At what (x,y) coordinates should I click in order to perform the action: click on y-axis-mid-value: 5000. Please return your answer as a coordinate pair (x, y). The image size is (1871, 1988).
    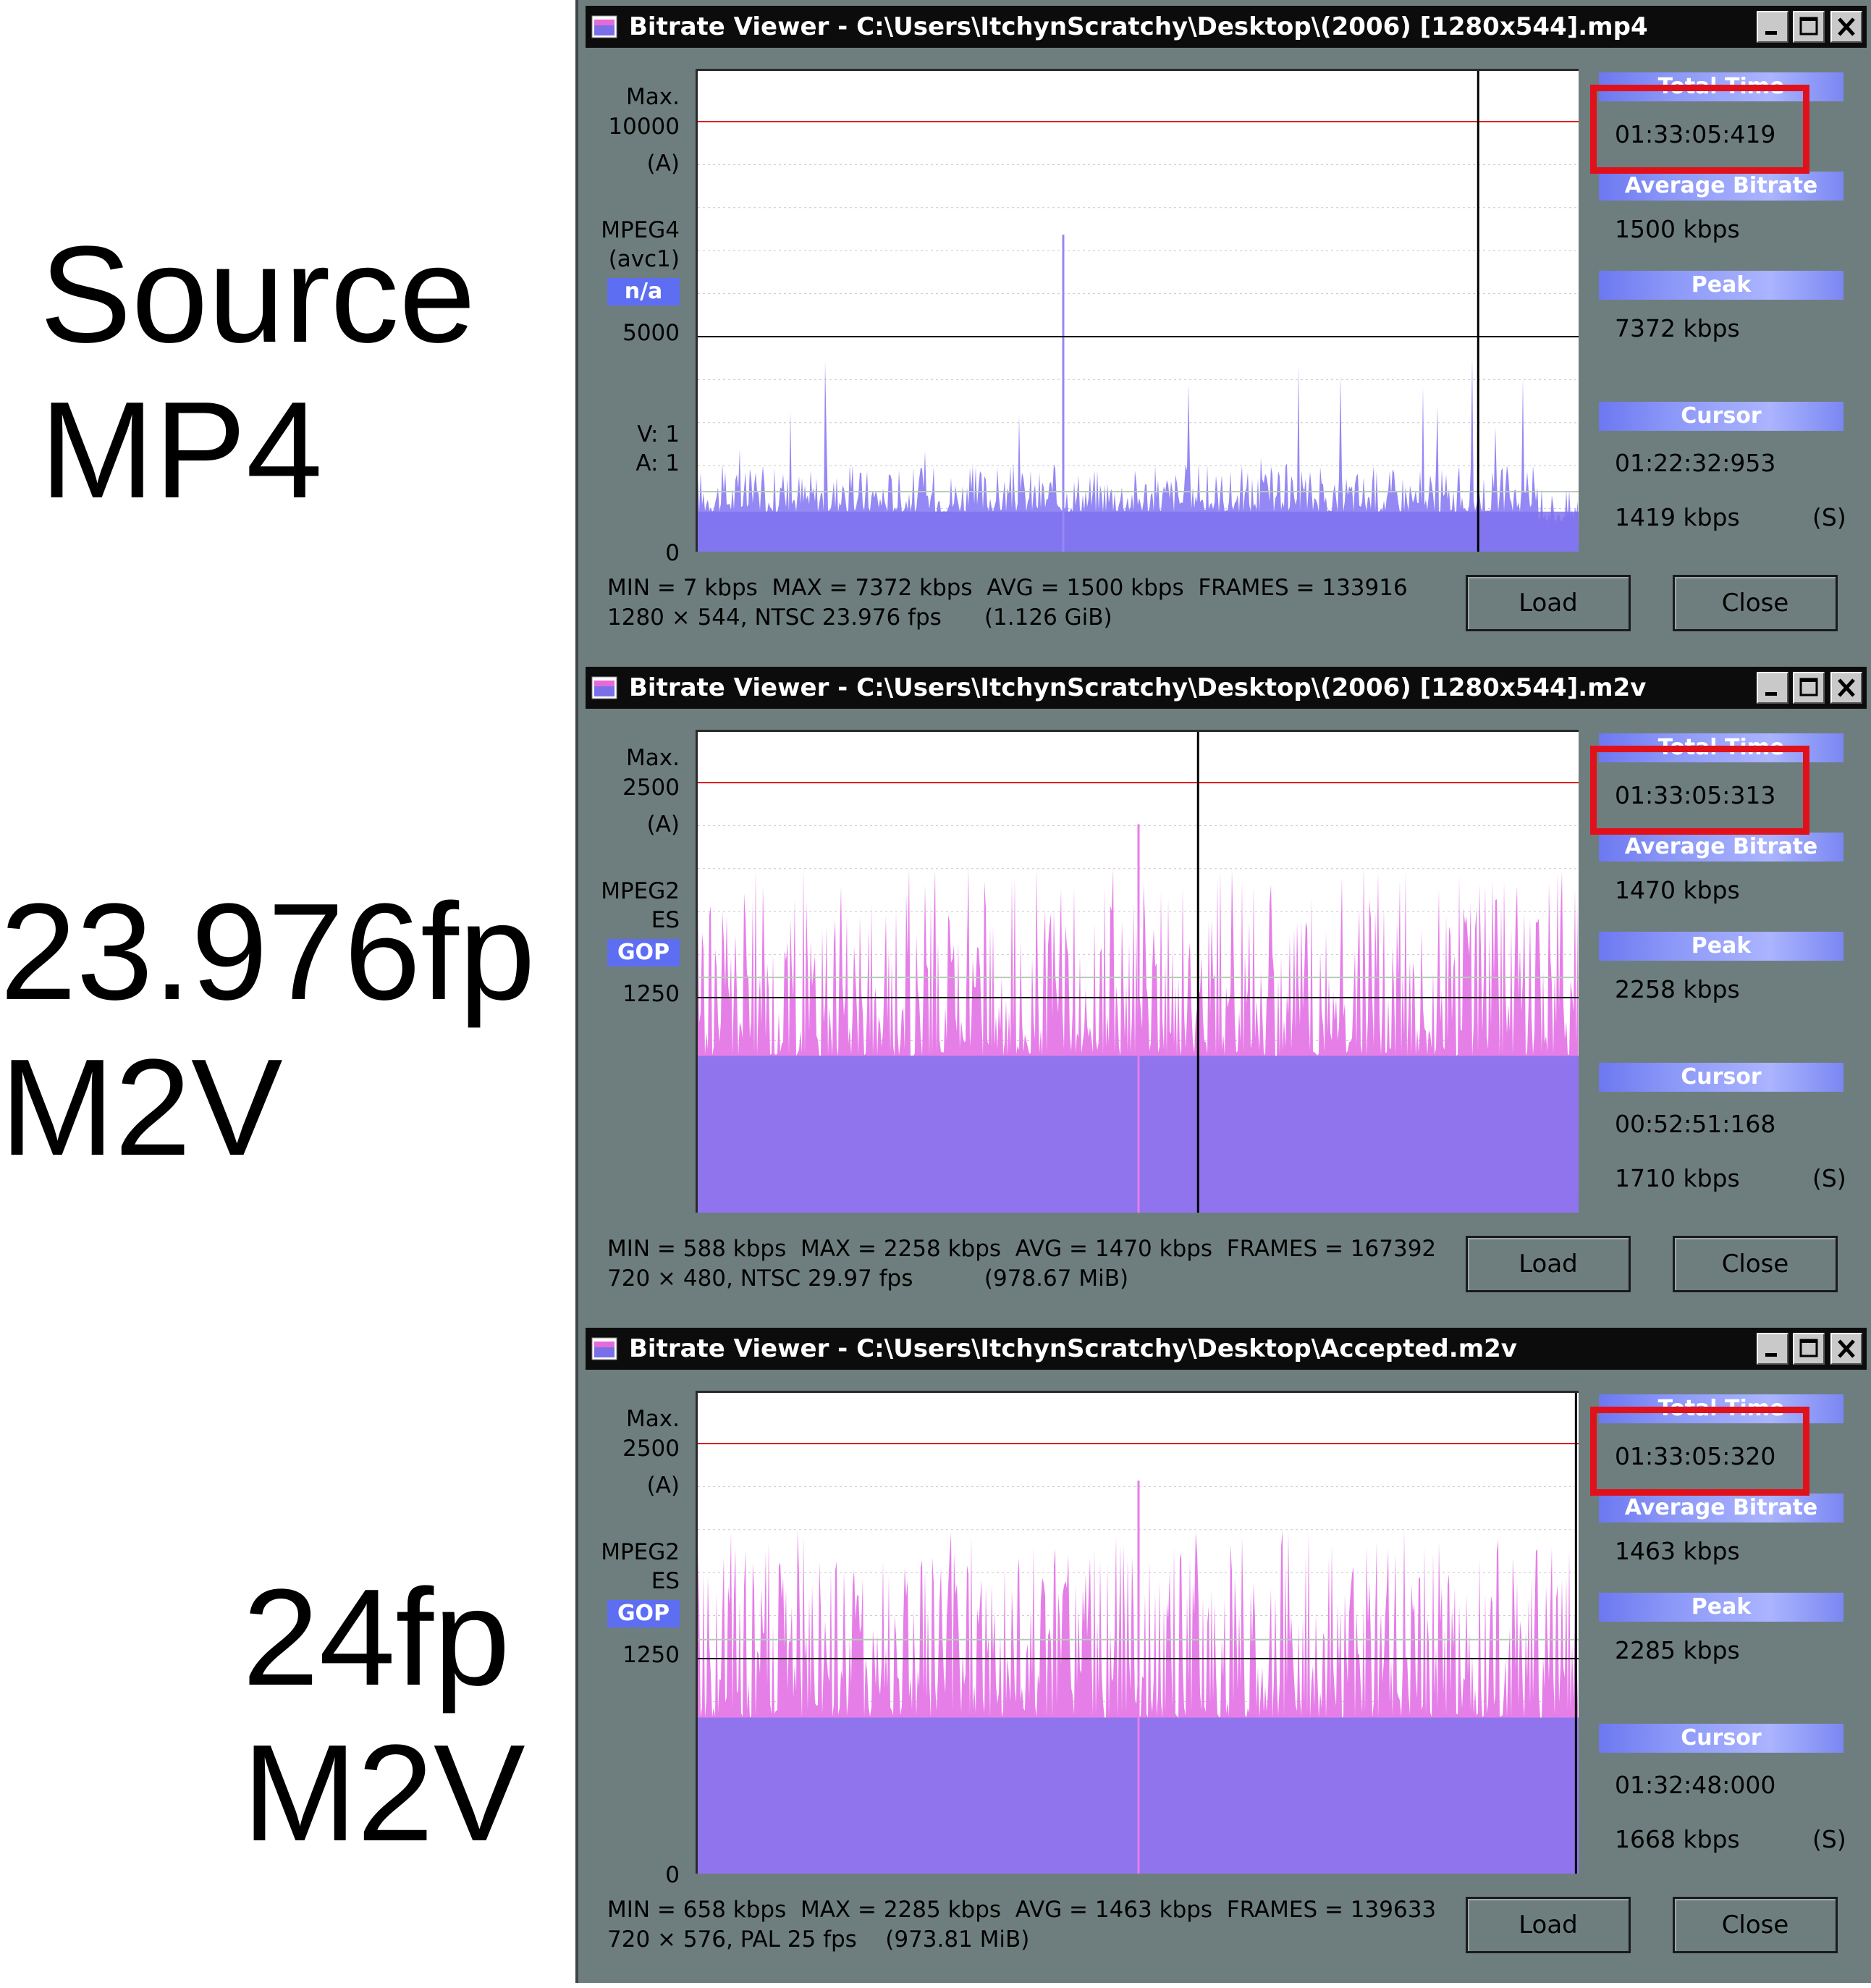
    Looking at the image, I should click on (651, 333).